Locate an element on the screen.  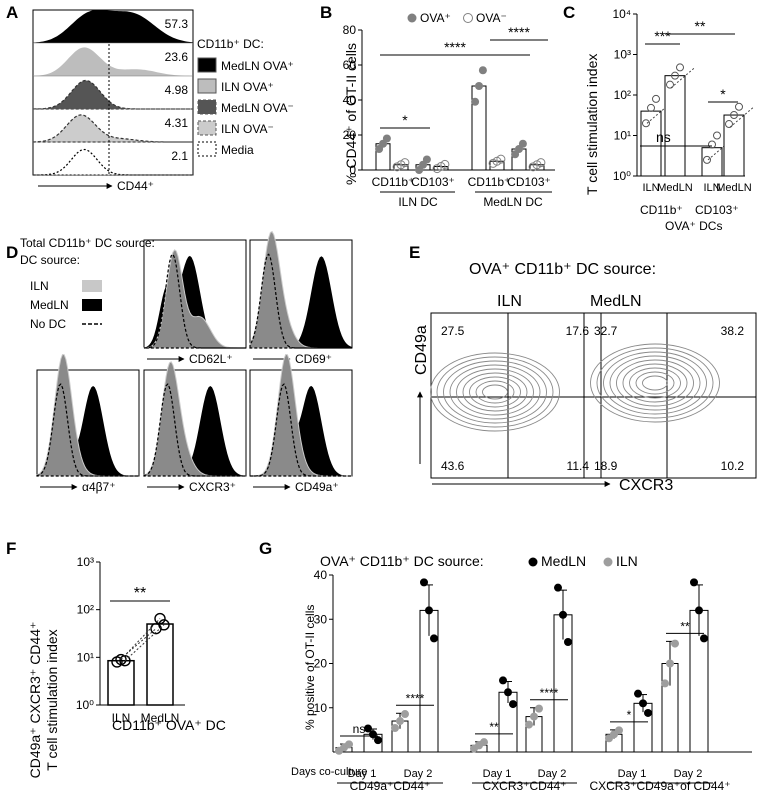
legend-label: MedLN is located at coordinates (49, 305).